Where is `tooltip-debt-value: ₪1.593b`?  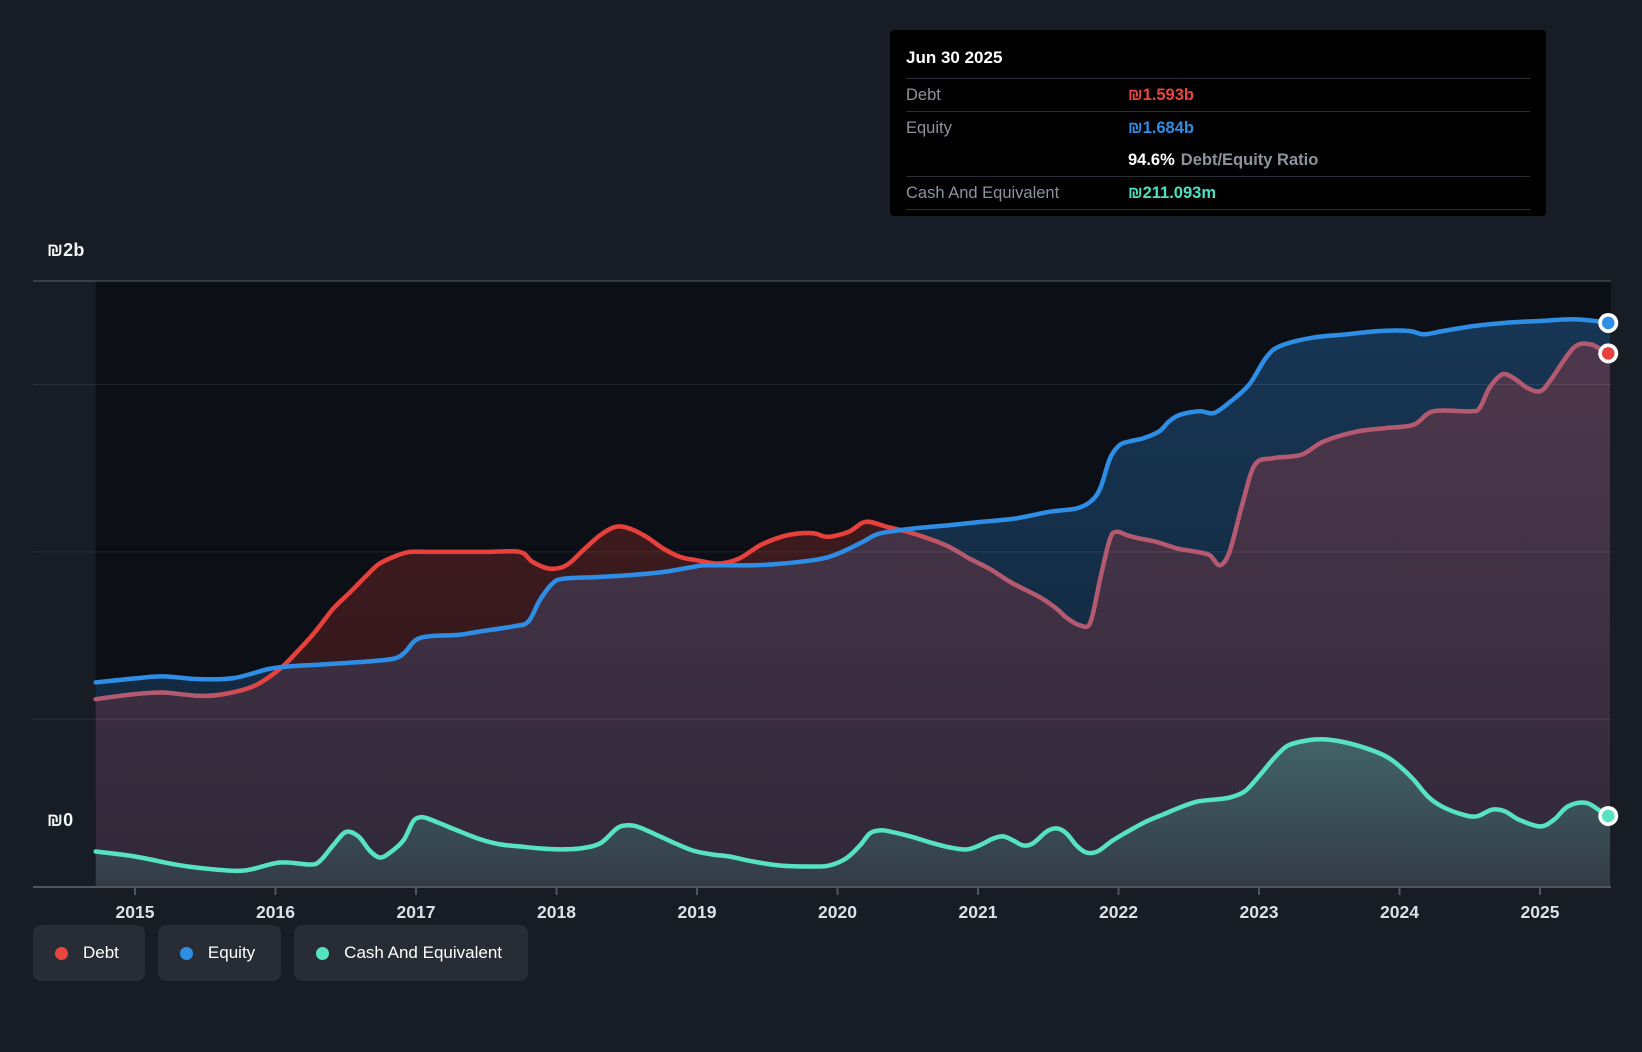 tooltip-debt-value: ₪1.593b is located at coordinates (1161, 94).